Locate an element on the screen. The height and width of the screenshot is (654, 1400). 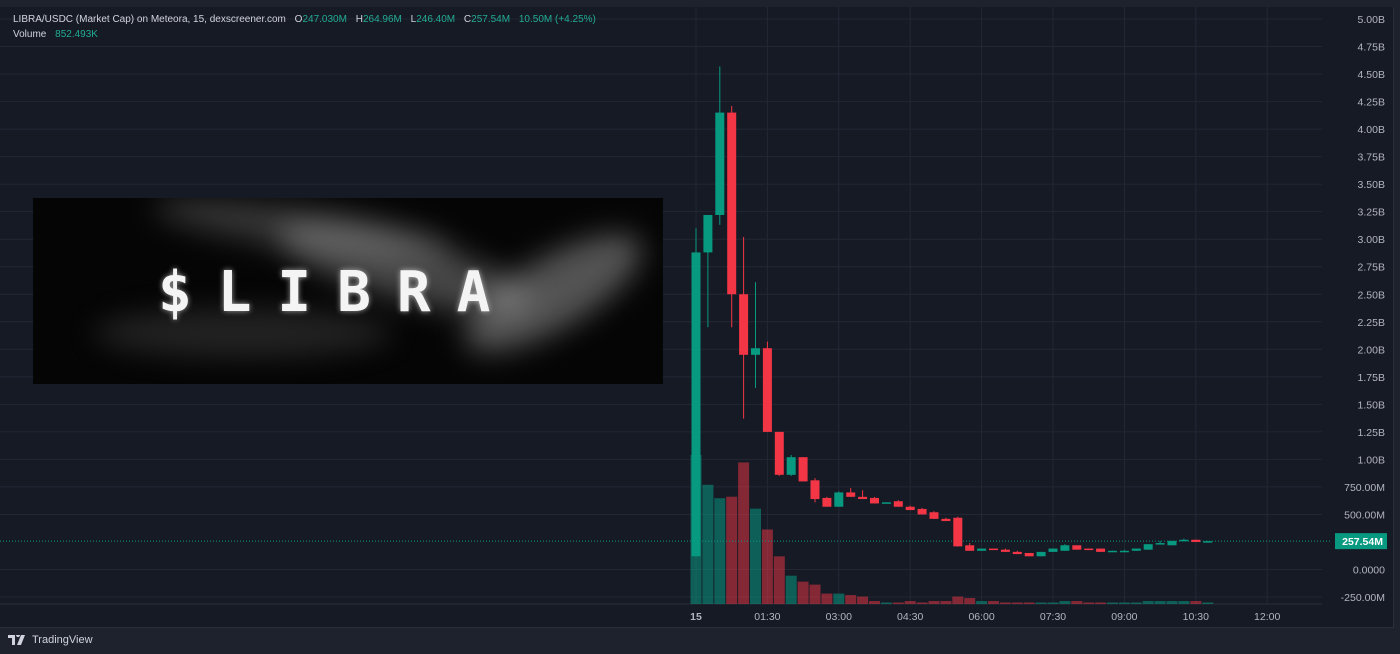
price-axis-label: 2.00B is located at coordinates (1371, 350).